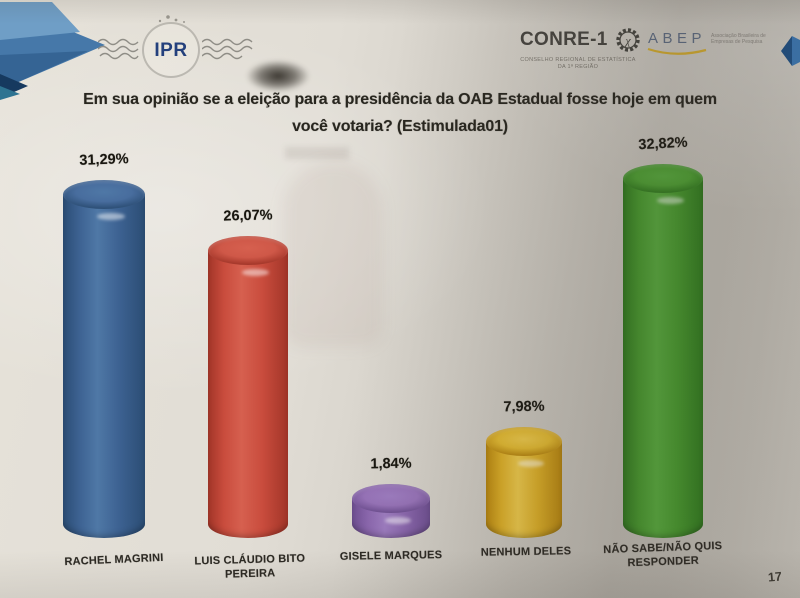 The width and height of the screenshot is (800, 598). Describe the element at coordinates (564, 39) in the screenshot. I see `conre-name: CONRE-1` at that location.